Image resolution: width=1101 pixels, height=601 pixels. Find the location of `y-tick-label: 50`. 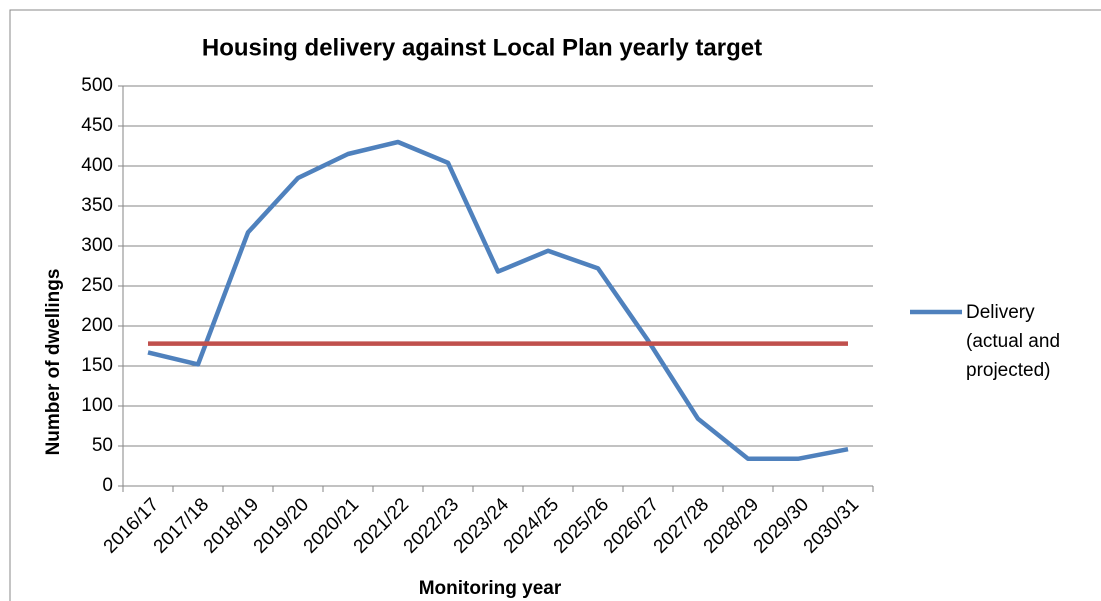

y-tick-label: 50 is located at coordinates (102, 445).